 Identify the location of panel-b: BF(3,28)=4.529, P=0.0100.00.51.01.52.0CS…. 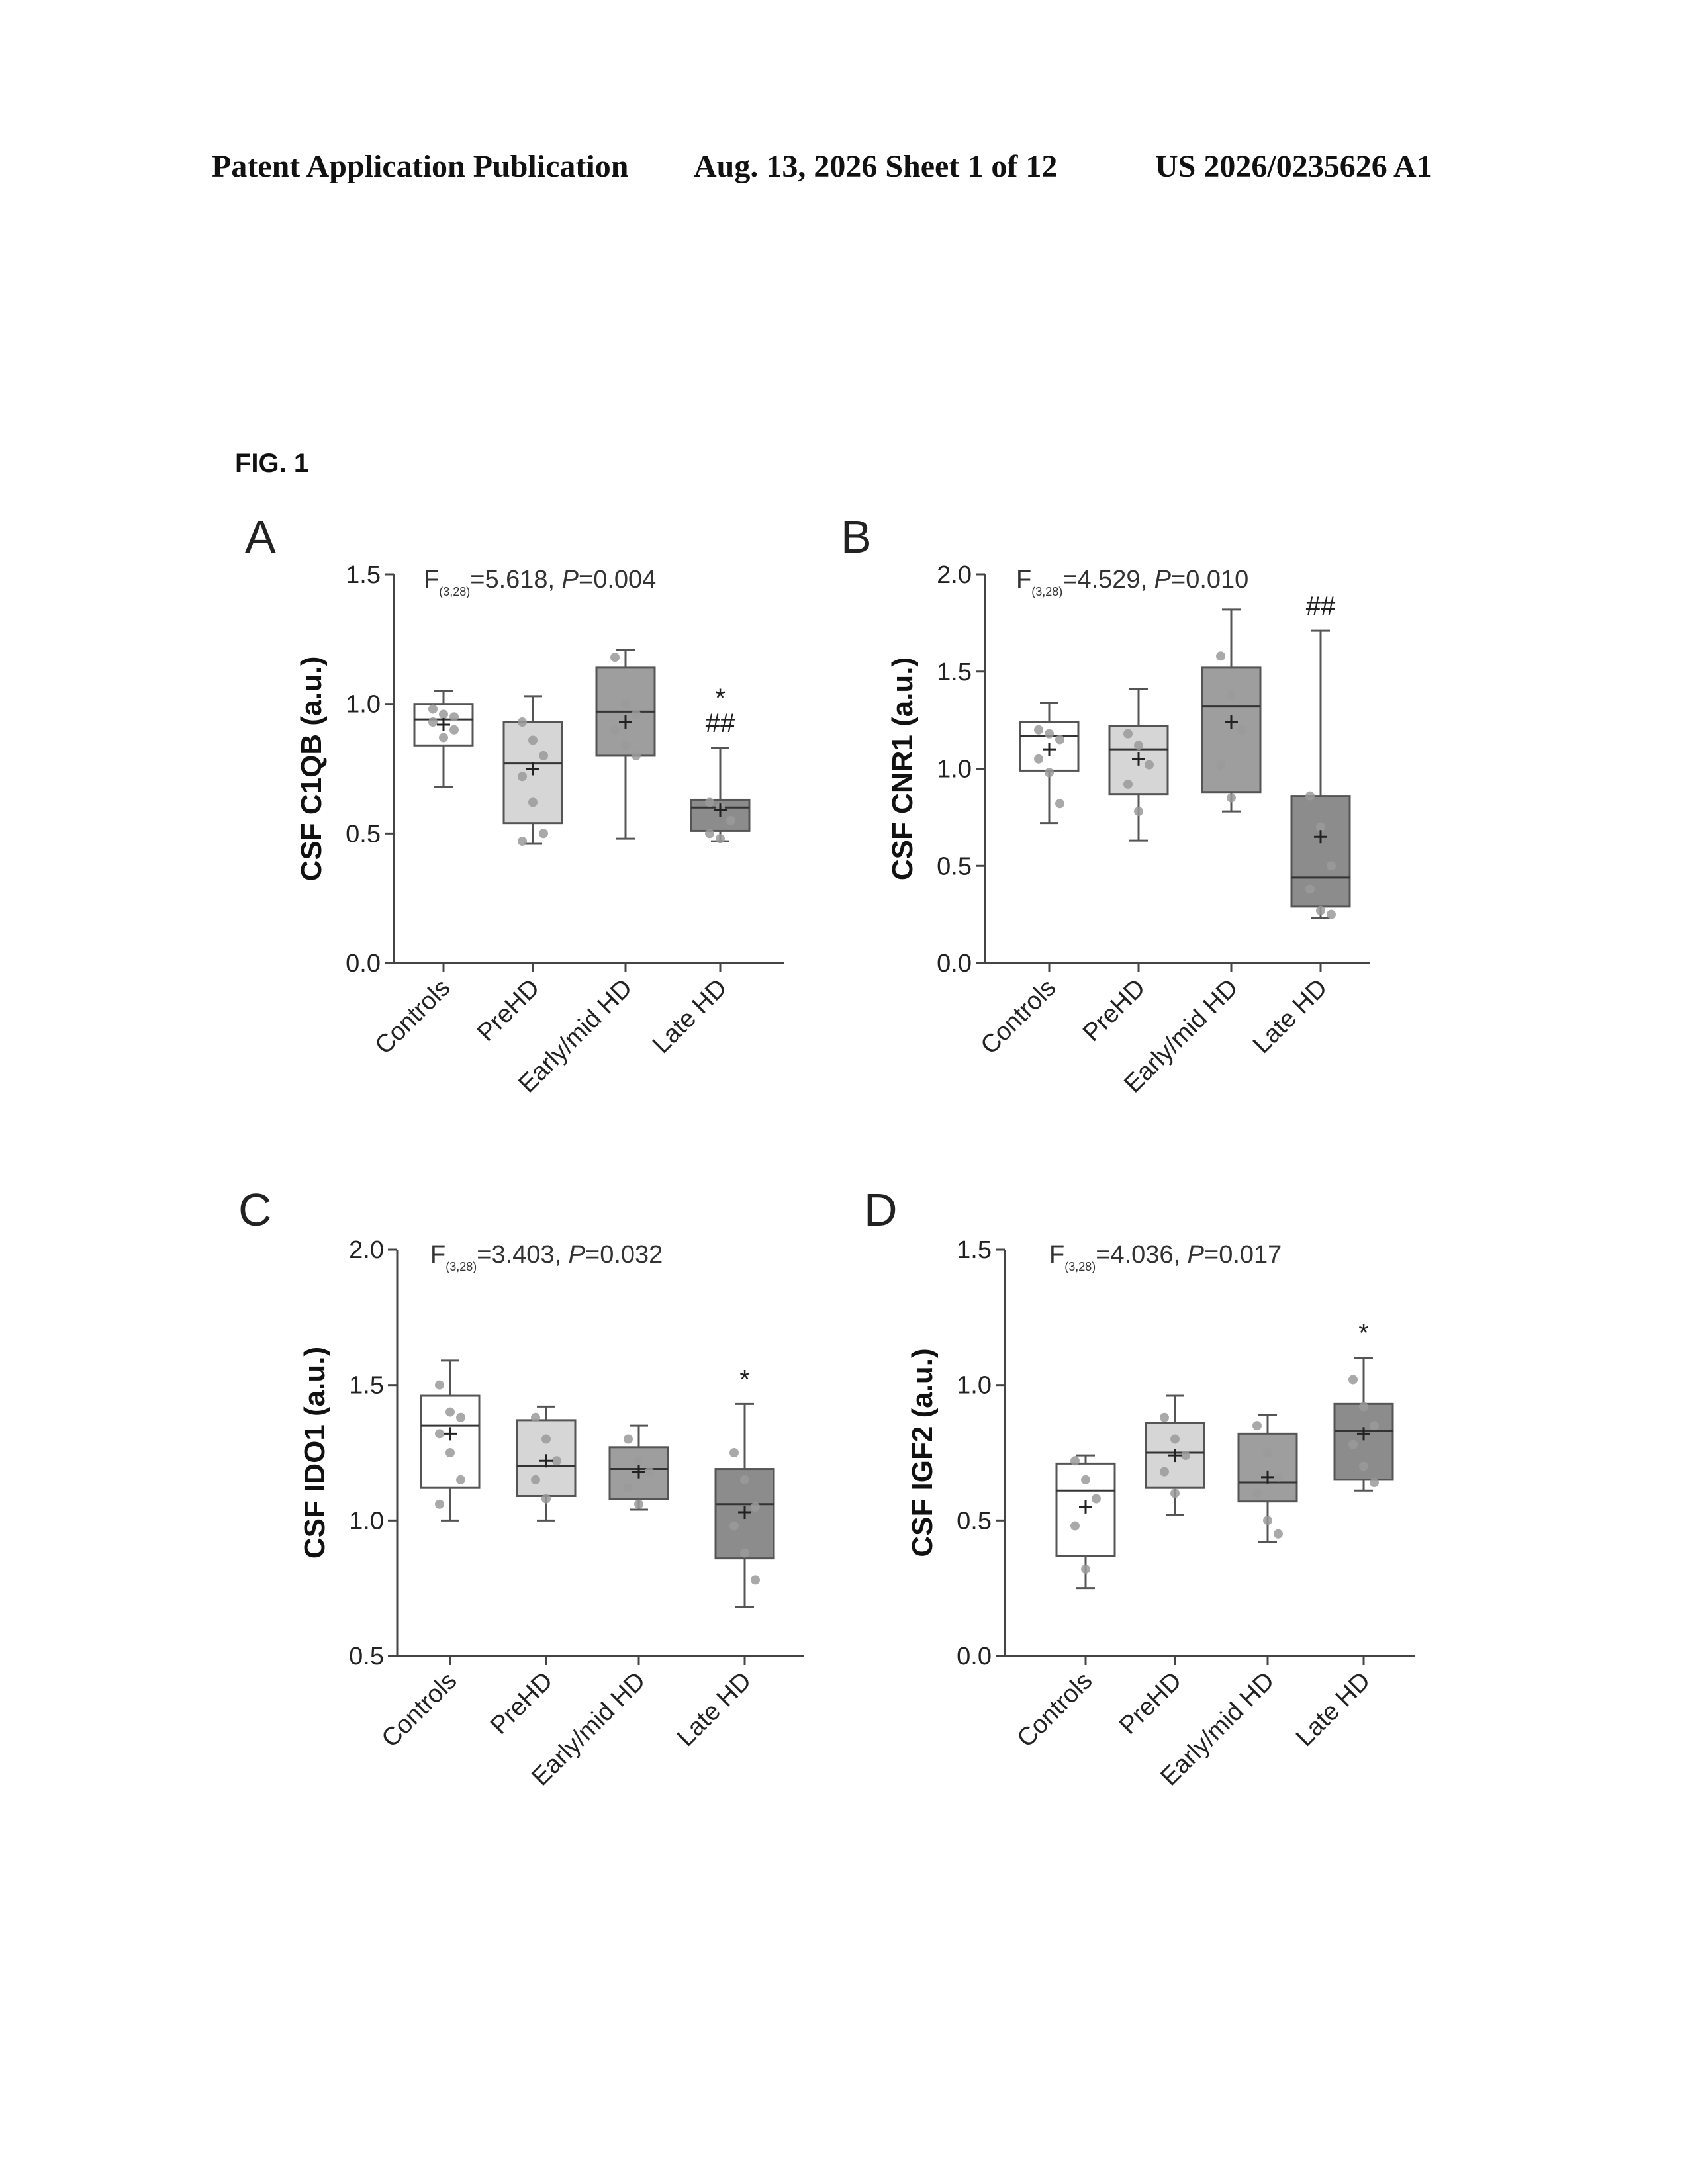
(1105, 805).